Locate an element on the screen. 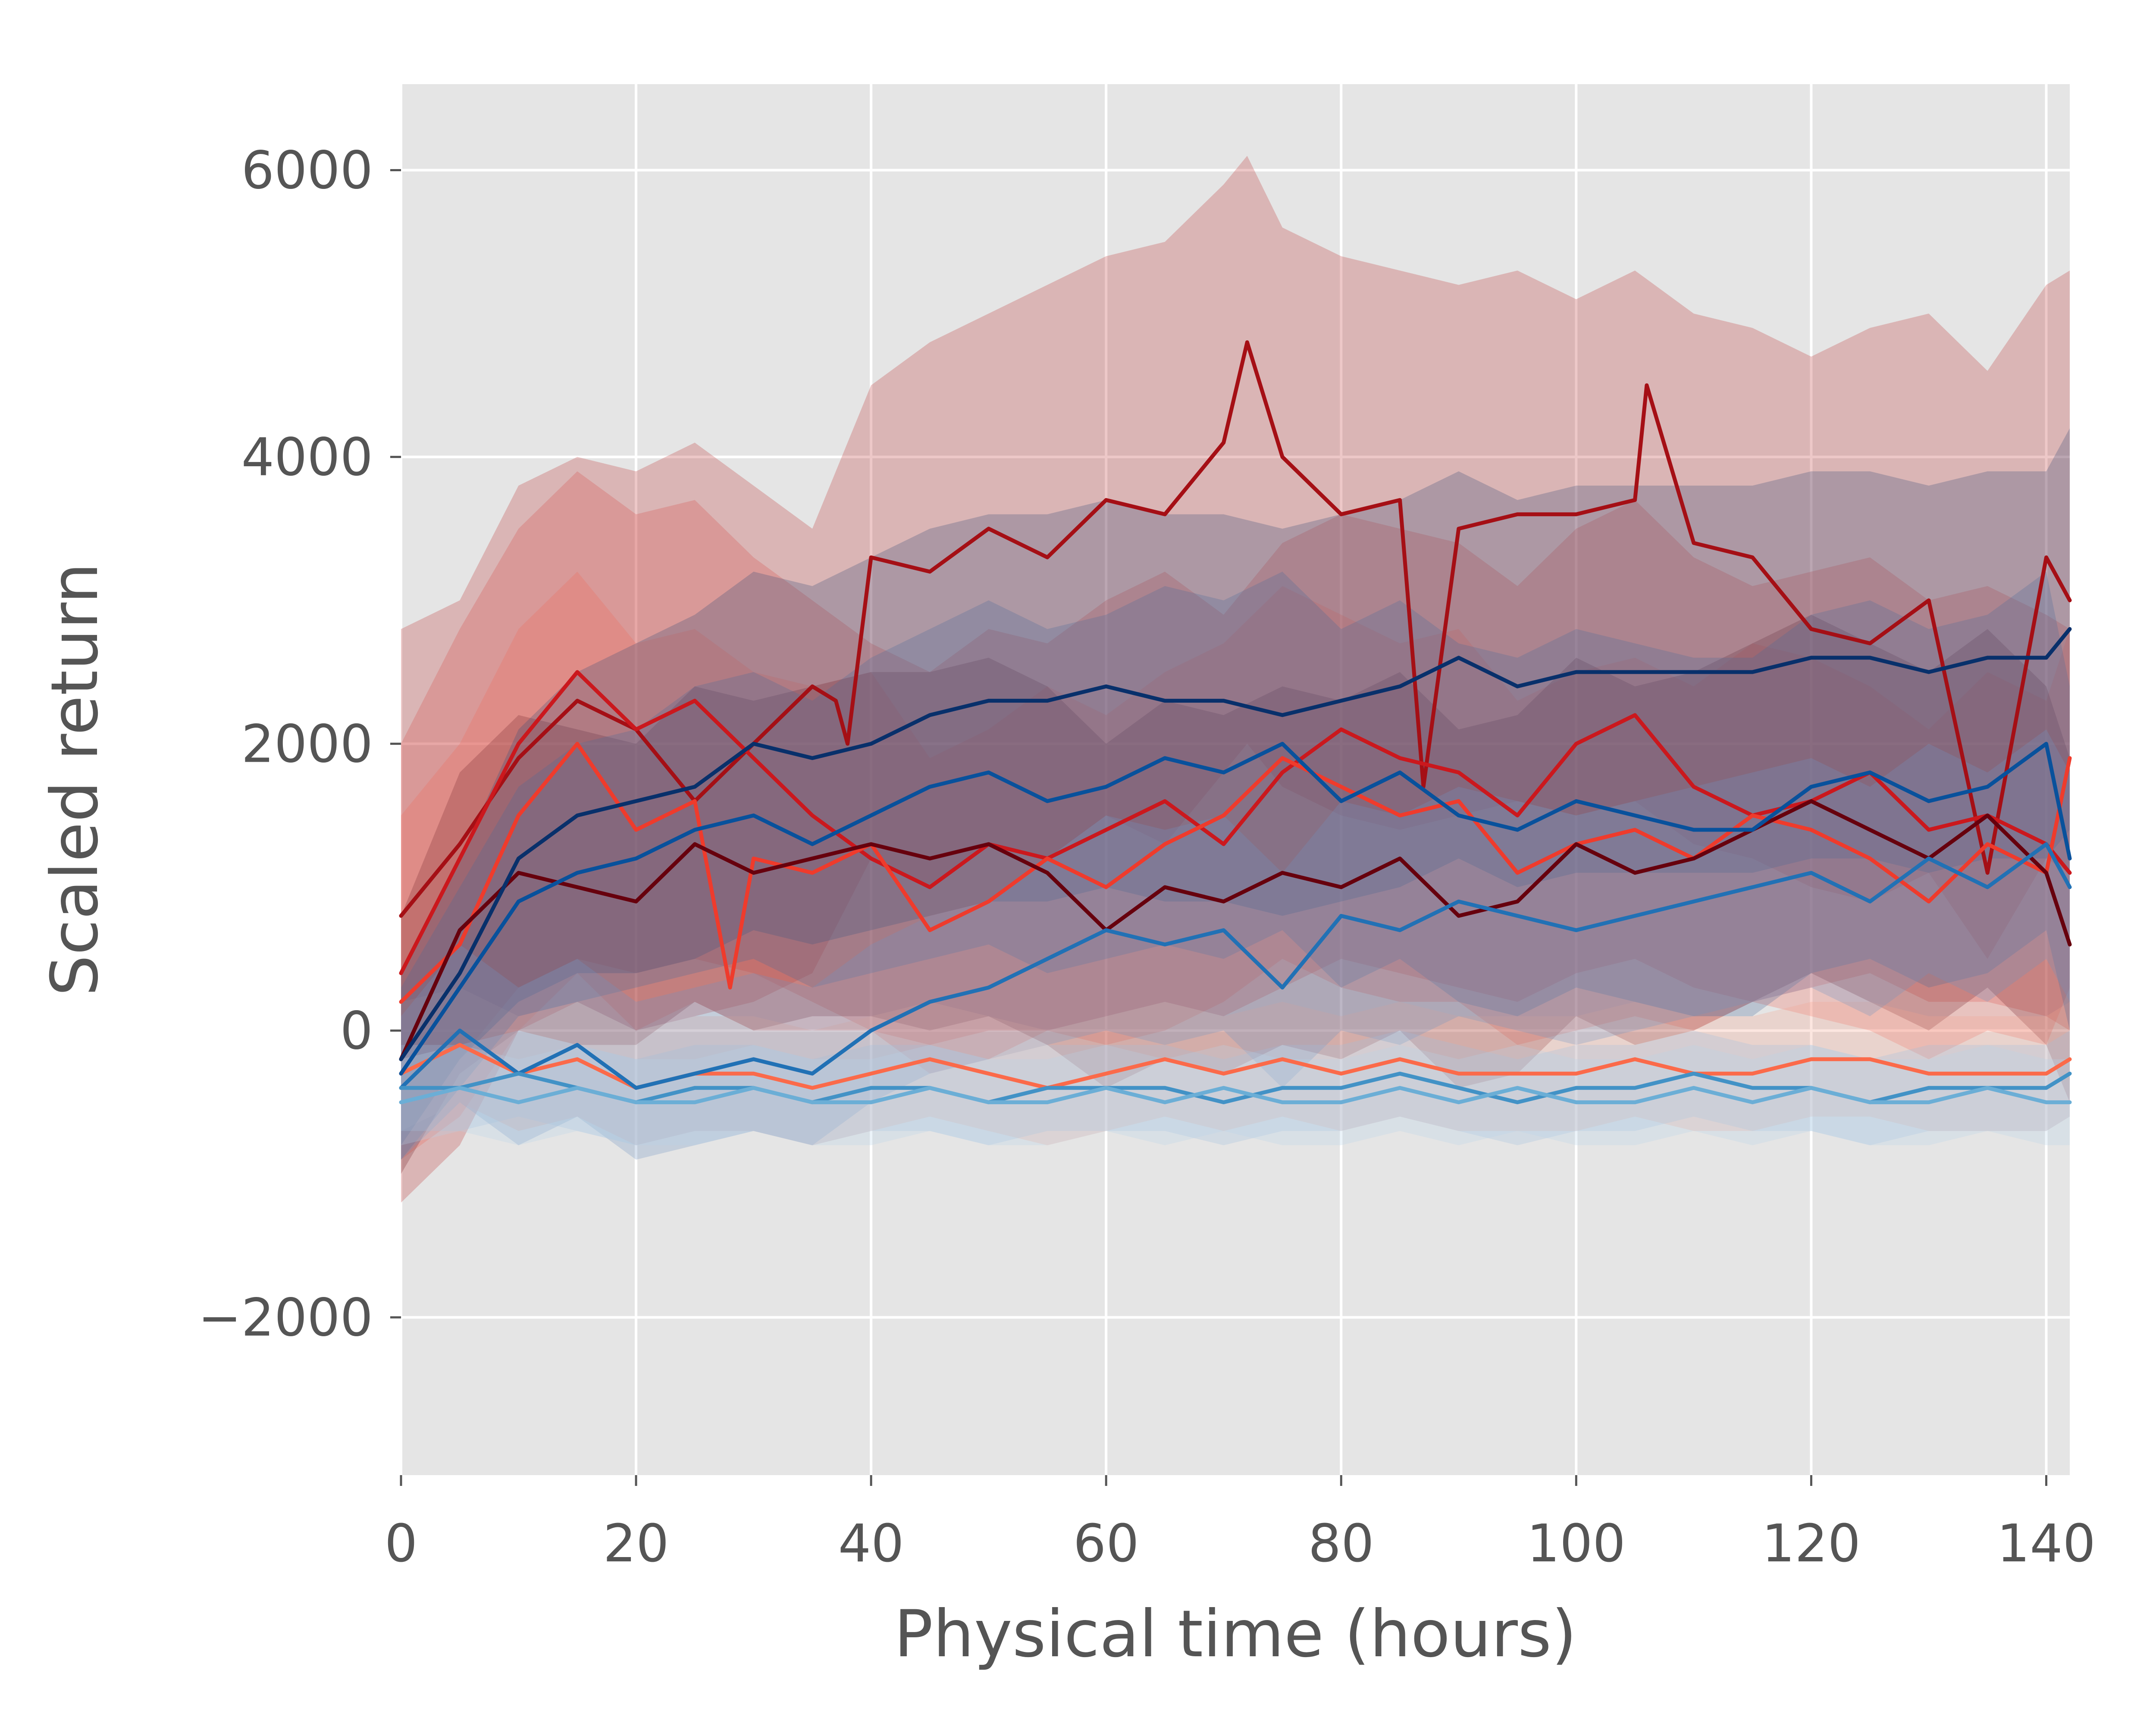  x-tick-label: 0 is located at coordinates (401, 1544).